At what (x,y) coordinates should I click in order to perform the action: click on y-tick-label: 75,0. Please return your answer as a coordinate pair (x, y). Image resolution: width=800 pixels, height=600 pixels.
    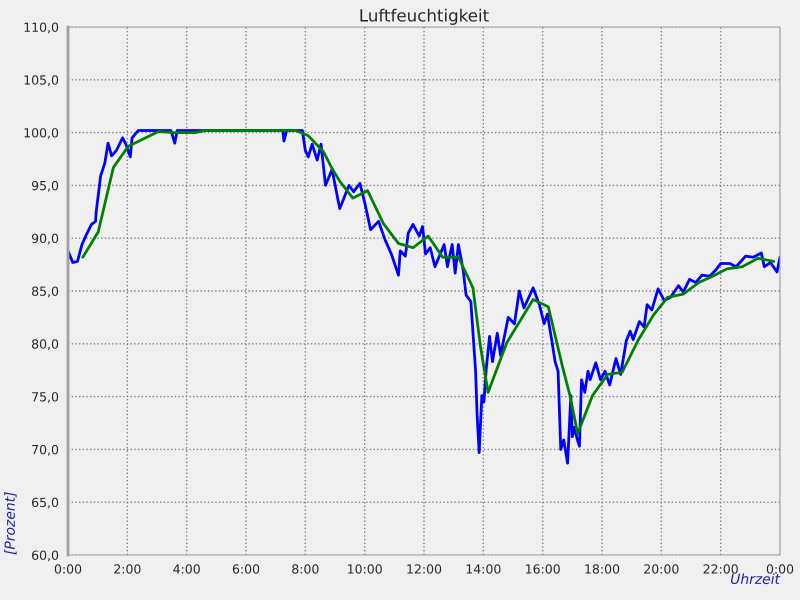
    Looking at the image, I should click on (45, 397).